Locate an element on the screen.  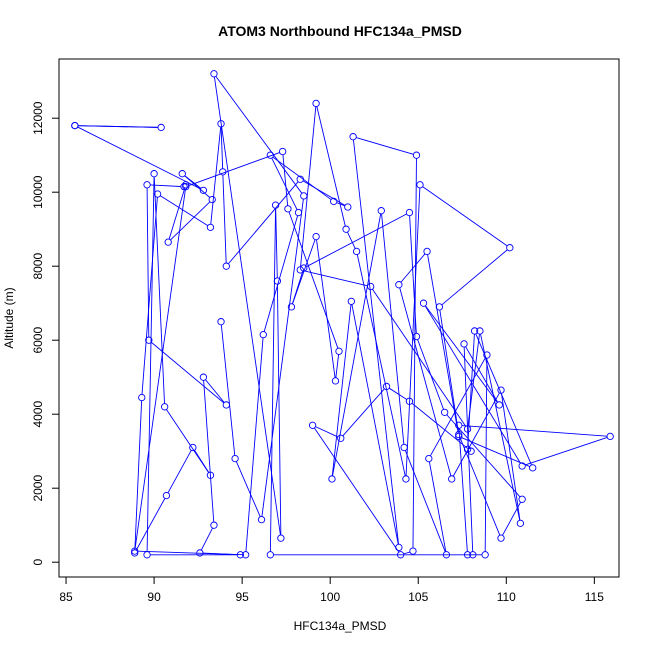
y-tick-label: 12000 is located at coordinates (38, 118).